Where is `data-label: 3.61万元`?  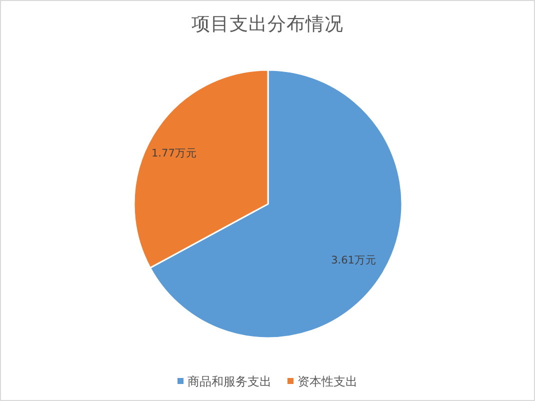 data-label: 3.61万元 is located at coordinates (353, 260).